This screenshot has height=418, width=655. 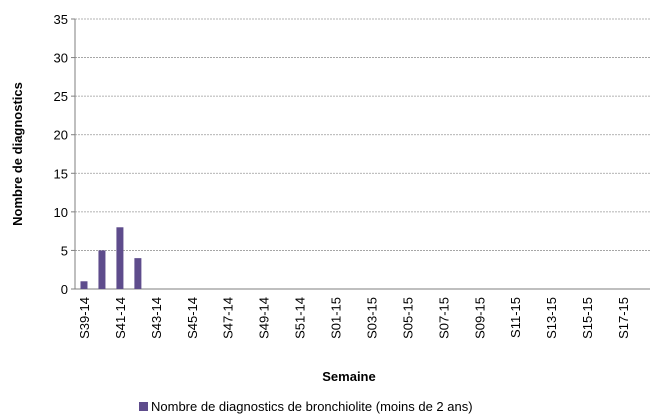 I want to click on x-tick-label: S39-14, so click(x=84, y=318).